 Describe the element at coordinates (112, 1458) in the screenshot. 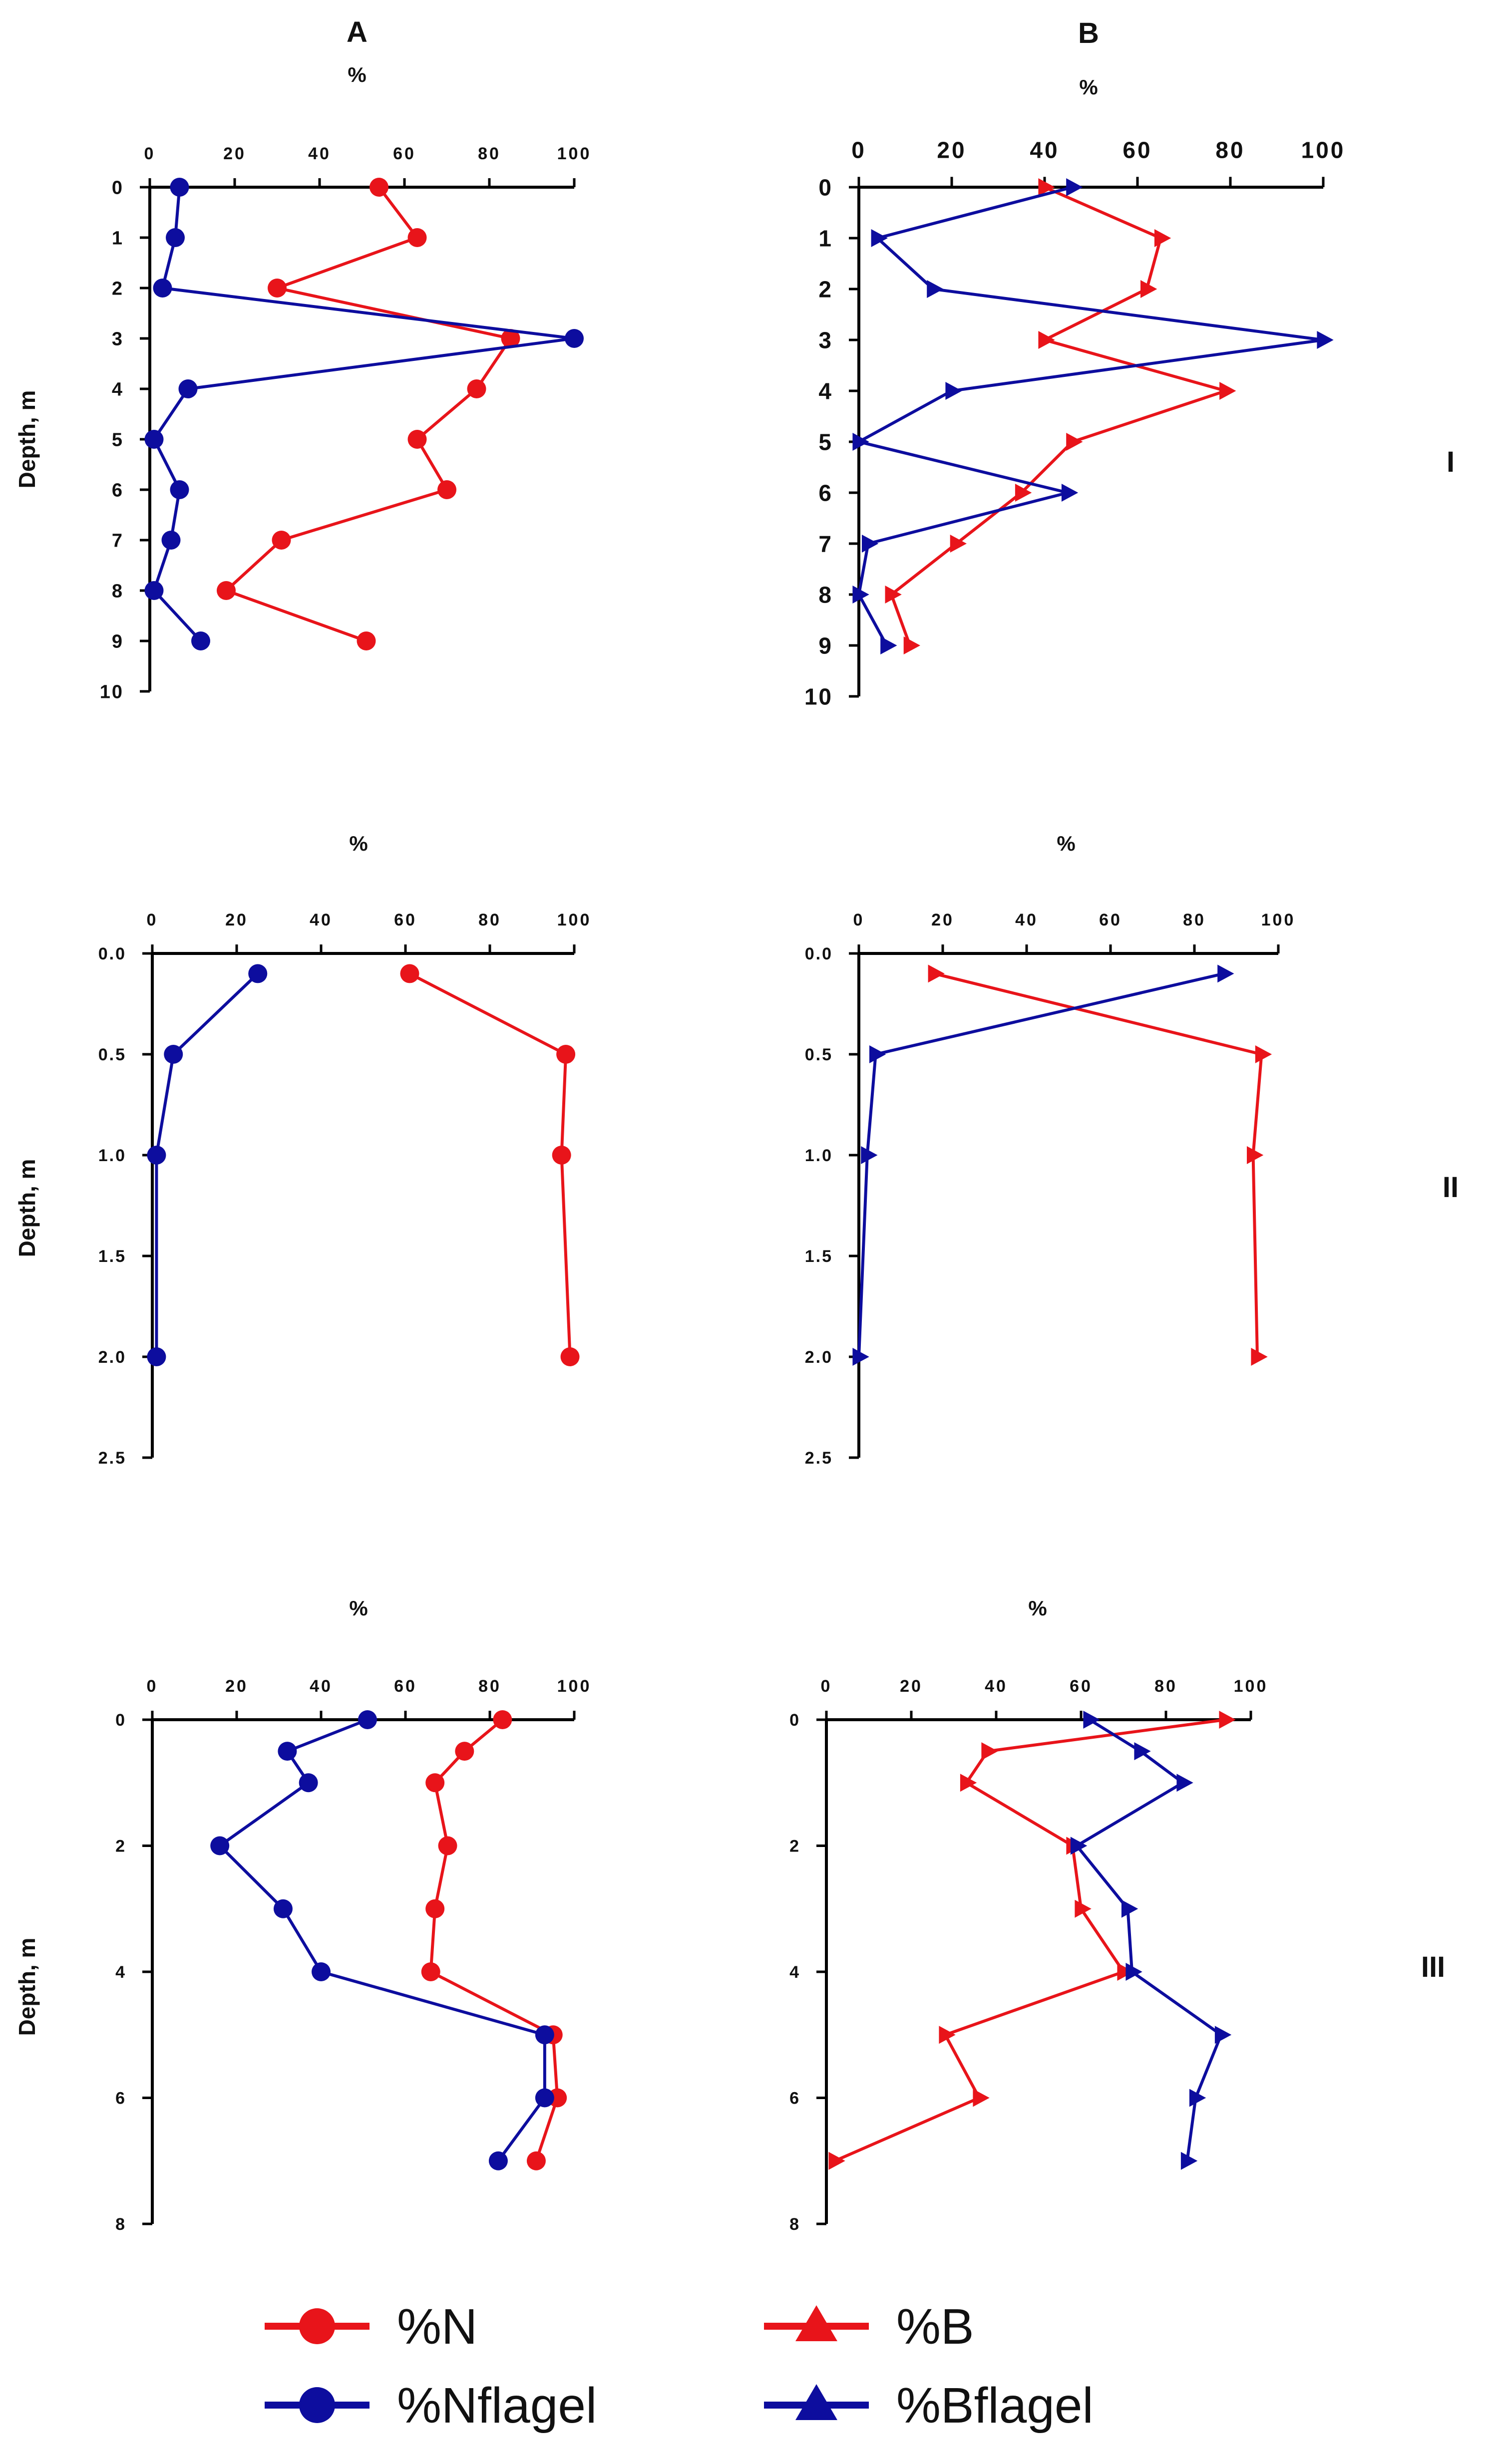

I see `y-tick-label: 2.5` at that location.